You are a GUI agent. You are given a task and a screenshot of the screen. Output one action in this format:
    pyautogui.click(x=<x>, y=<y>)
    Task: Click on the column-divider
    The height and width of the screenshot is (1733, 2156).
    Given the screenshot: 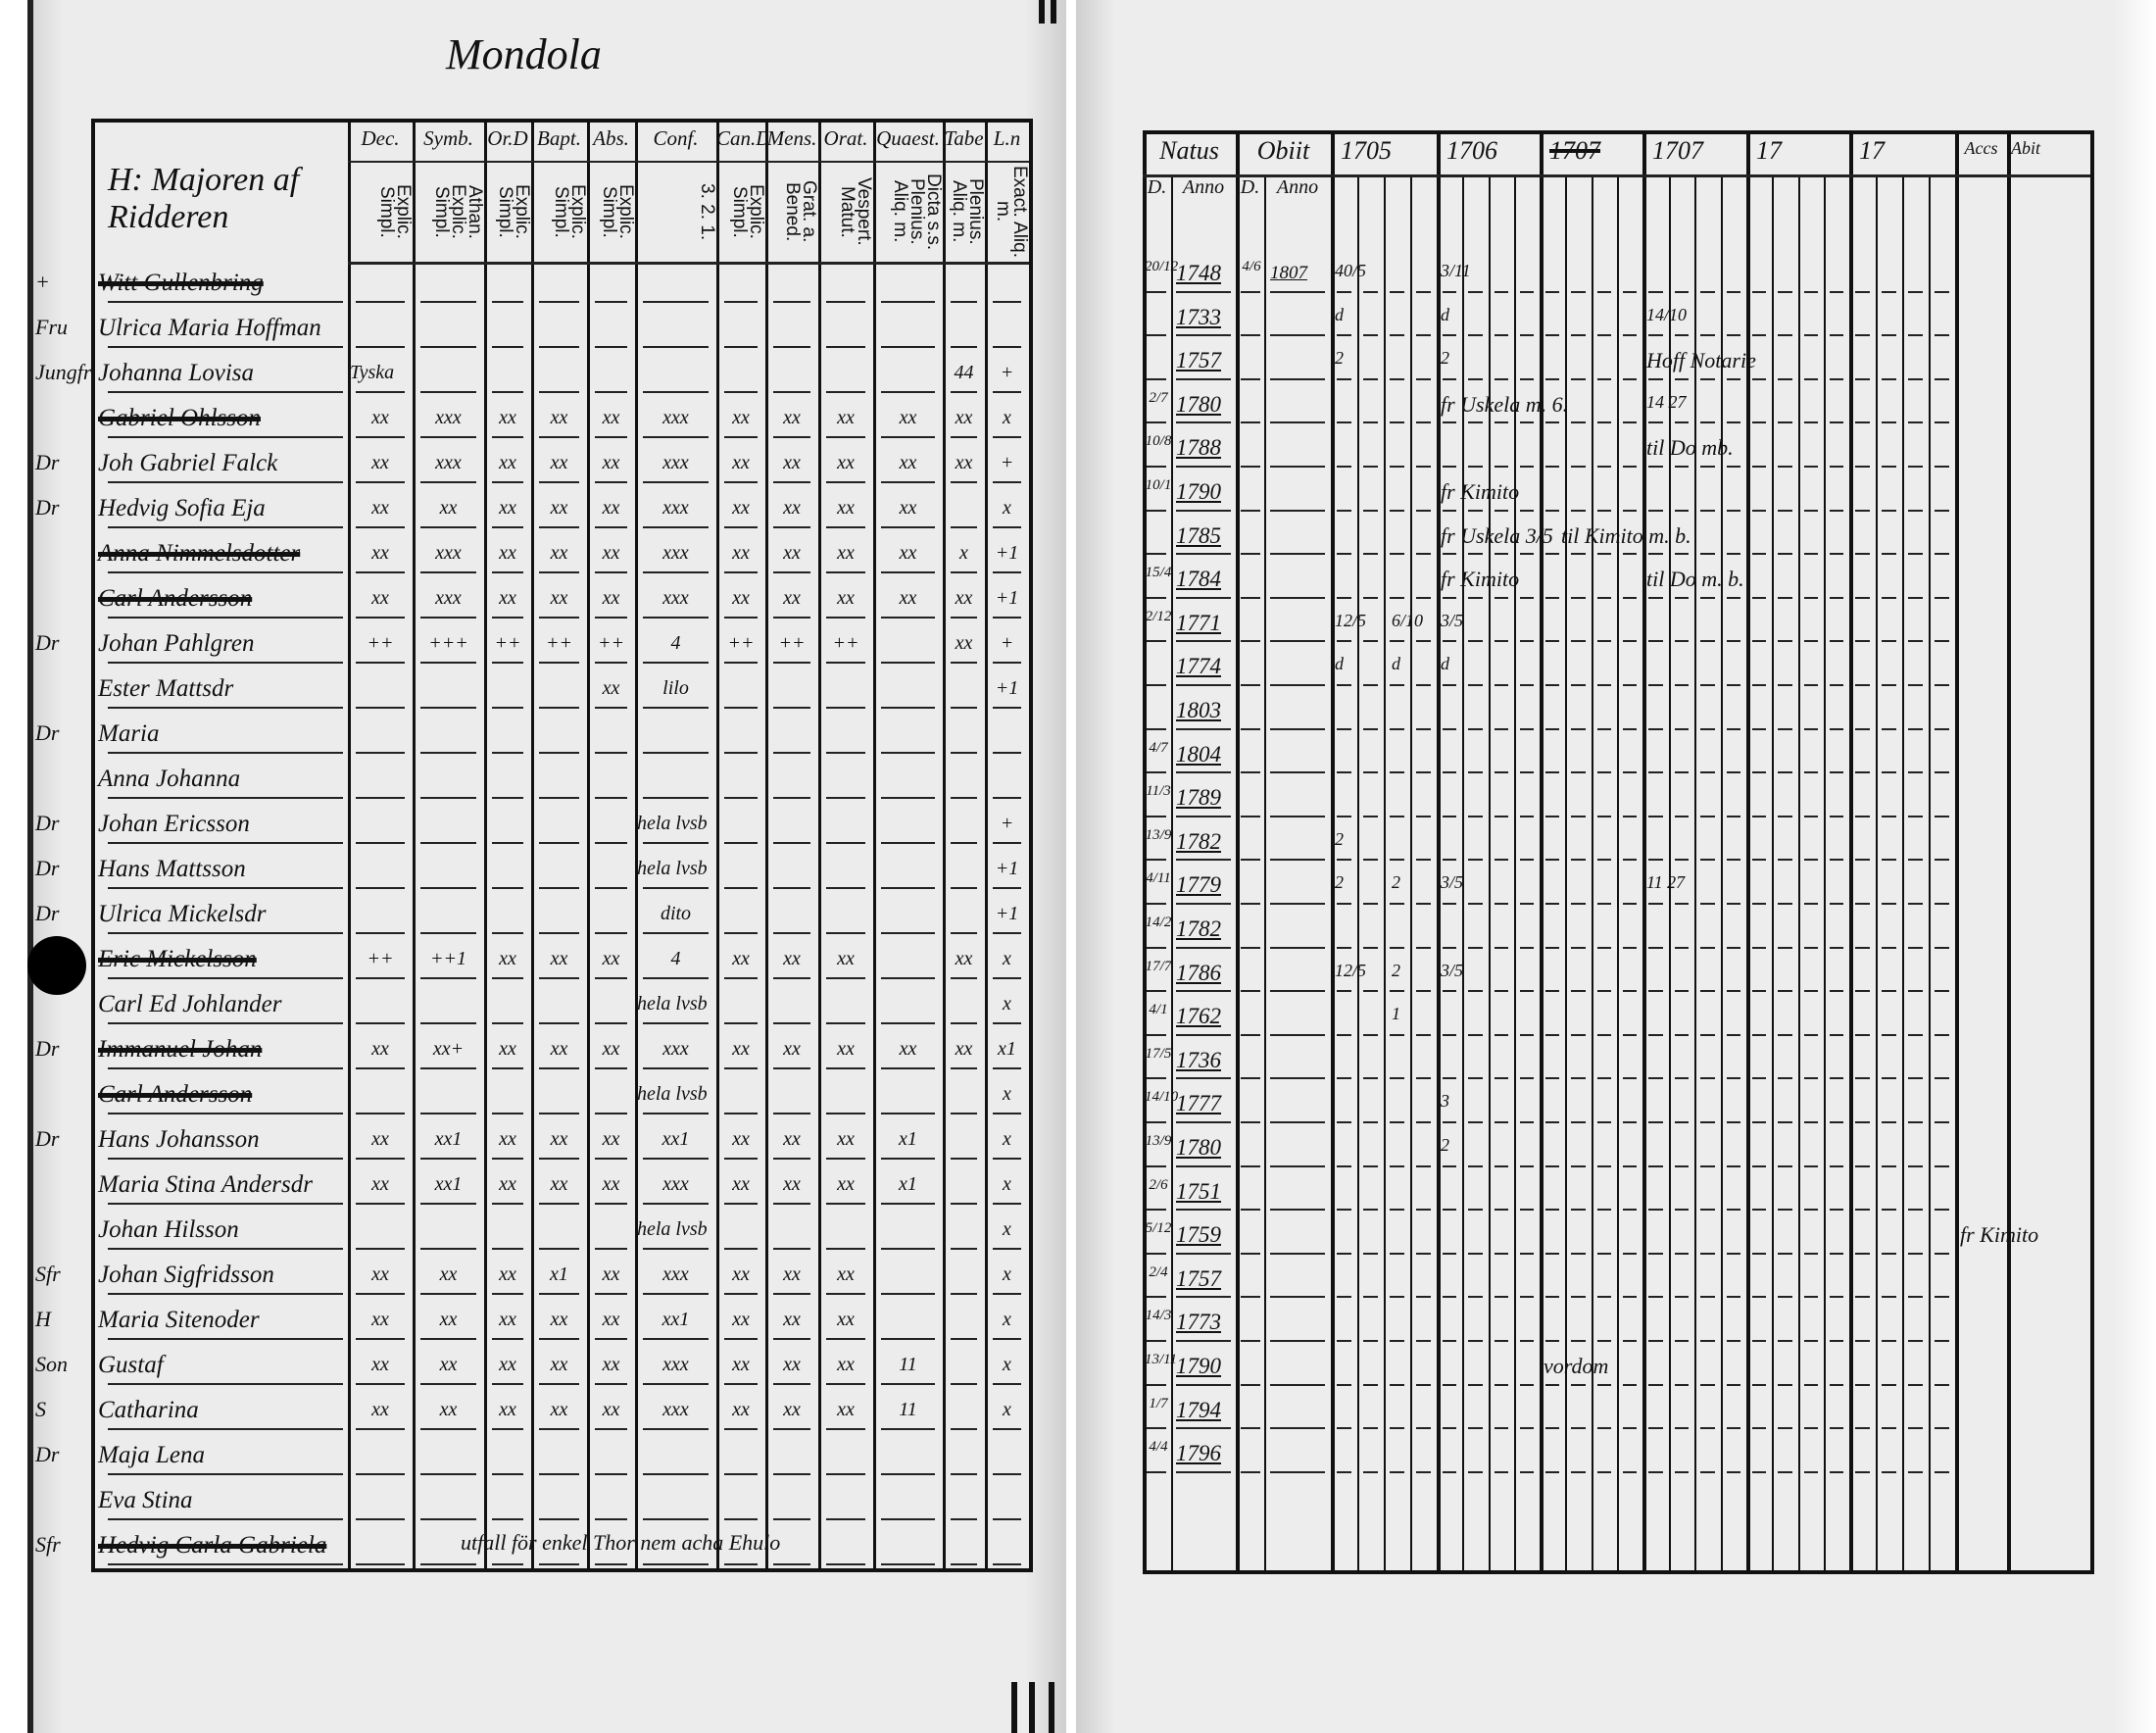 What is the action you would take?
    pyautogui.click(x=1957, y=852)
    